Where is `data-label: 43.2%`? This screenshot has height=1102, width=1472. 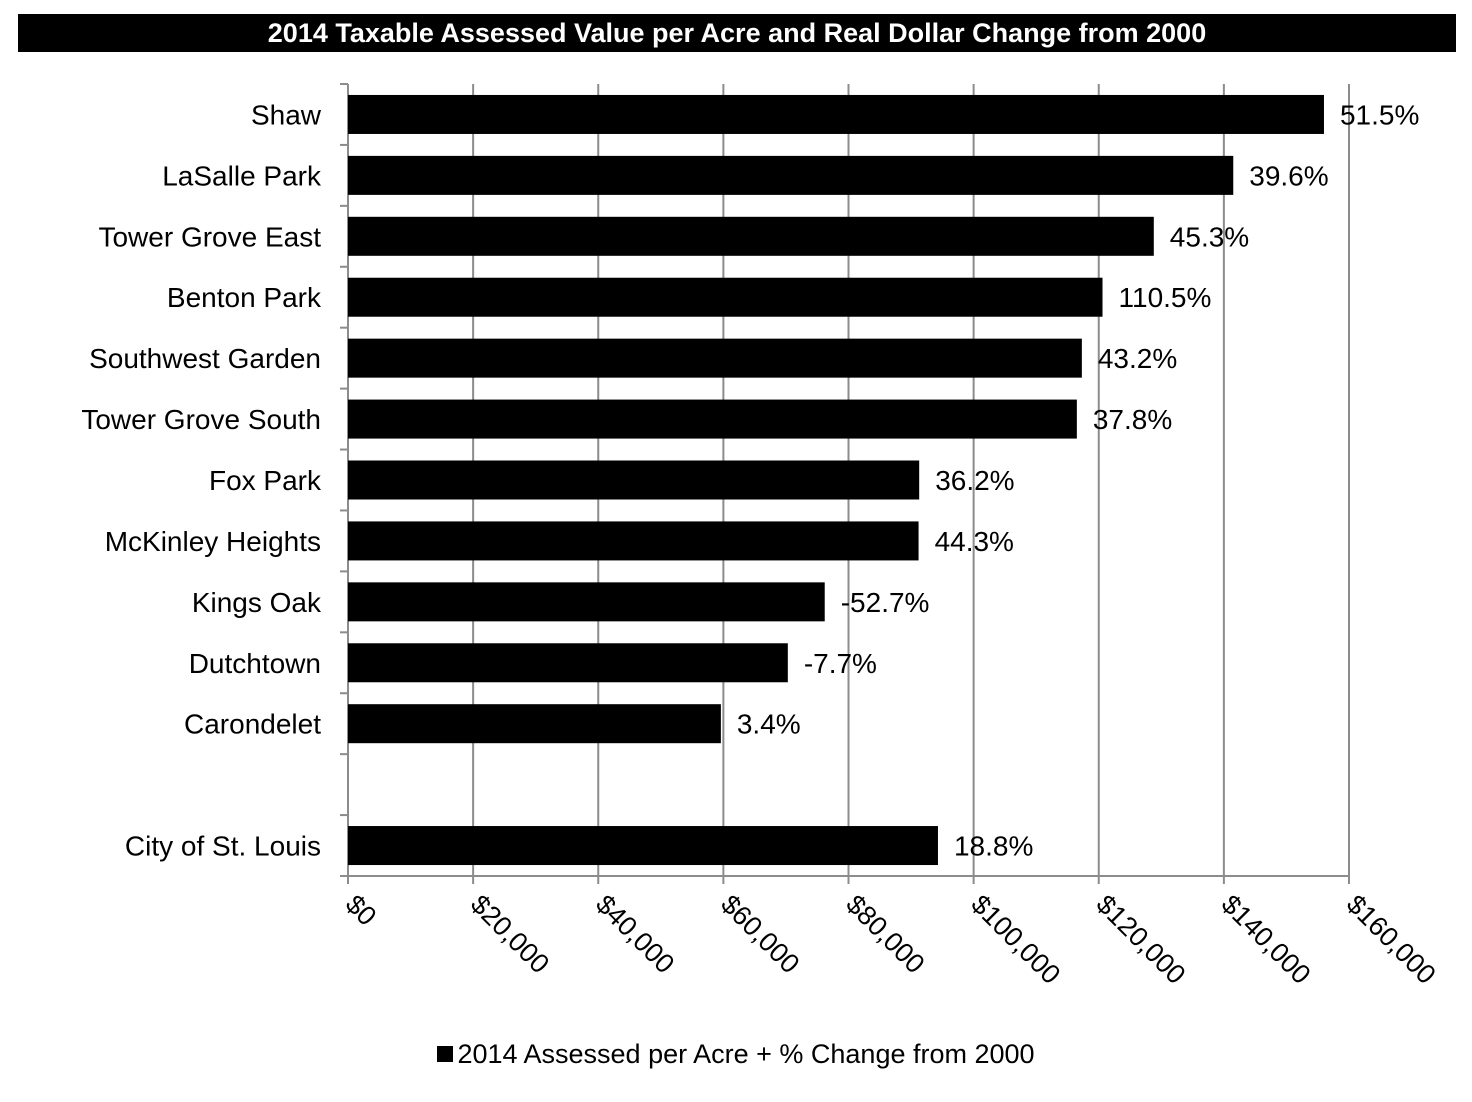
data-label: 43.2% is located at coordinates (1137, 358).